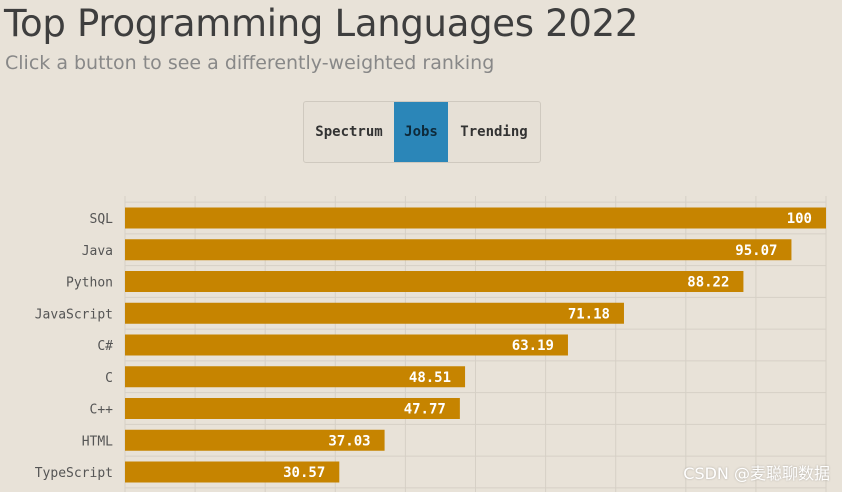 The image size is (842, 492). I want to click on trending-button: Trending, so click(494, 132).